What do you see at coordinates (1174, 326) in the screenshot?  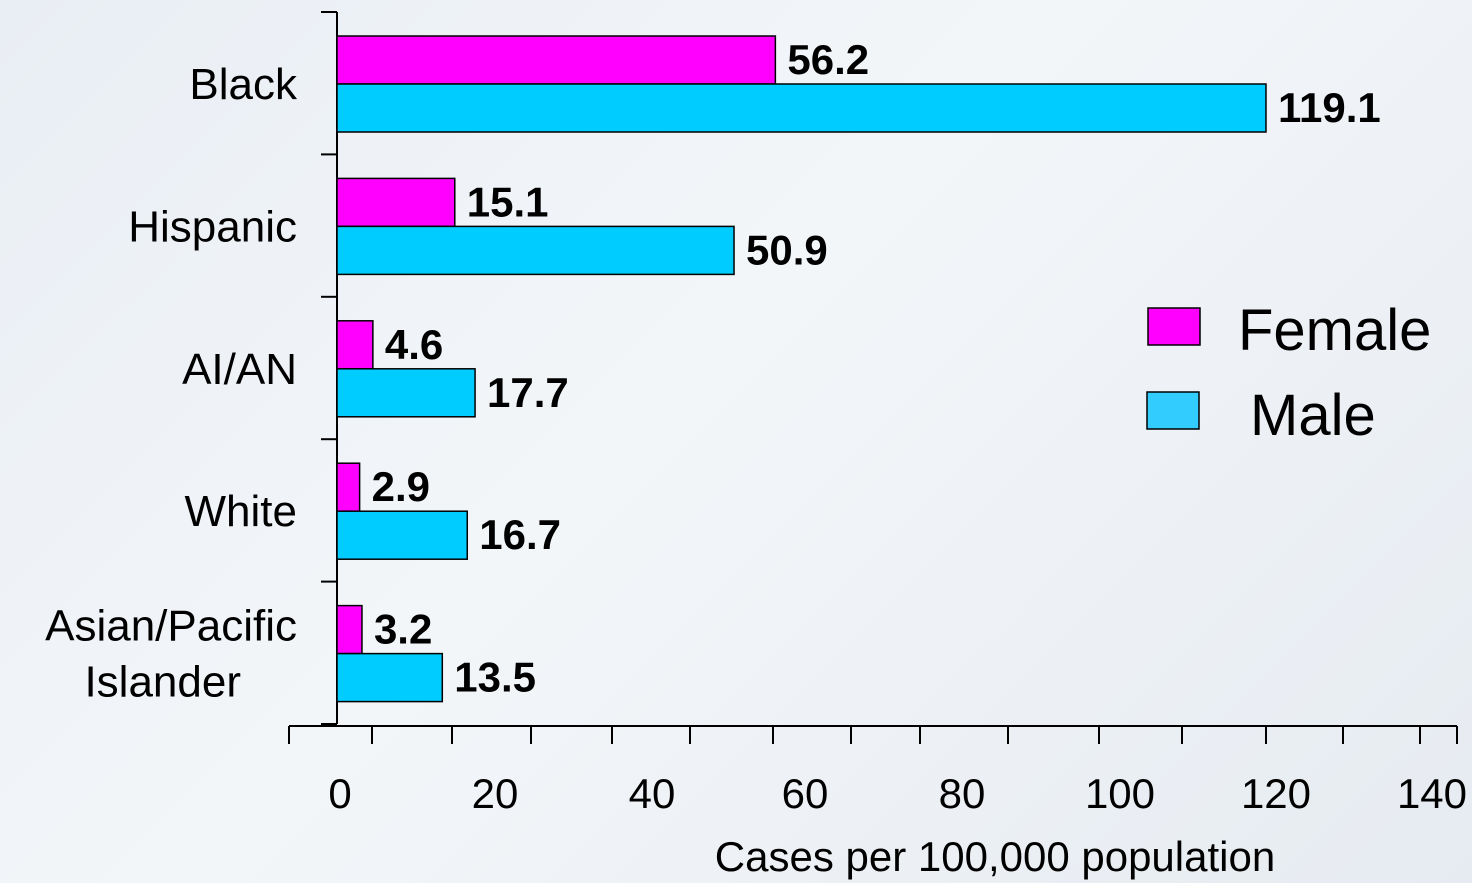 I see `legend-swatch-female` at bounding box center [1174, 326].